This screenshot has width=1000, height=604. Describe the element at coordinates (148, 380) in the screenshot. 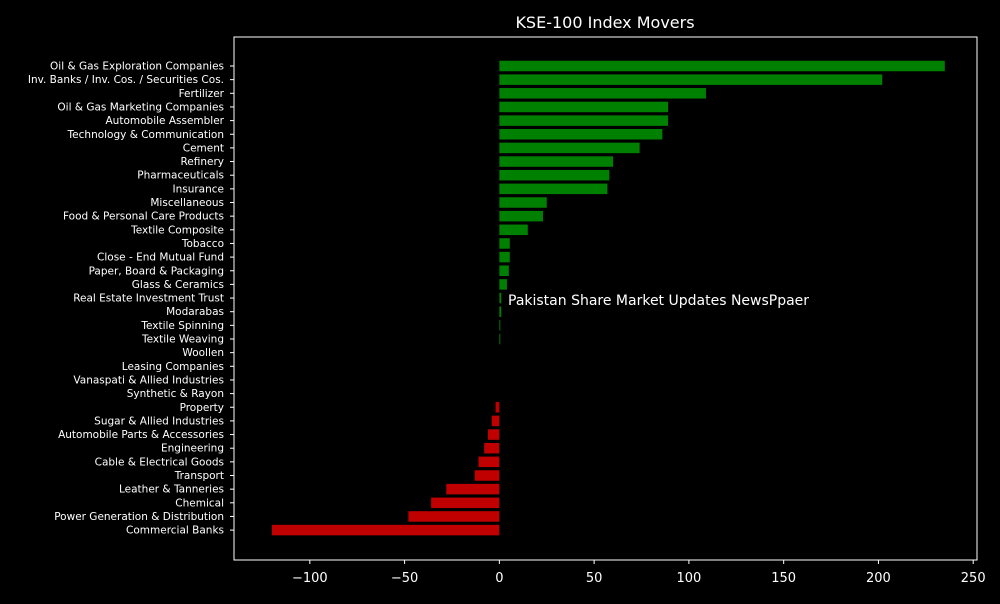

I see `category-label: Vanaspati & Allied Industries` at that location.